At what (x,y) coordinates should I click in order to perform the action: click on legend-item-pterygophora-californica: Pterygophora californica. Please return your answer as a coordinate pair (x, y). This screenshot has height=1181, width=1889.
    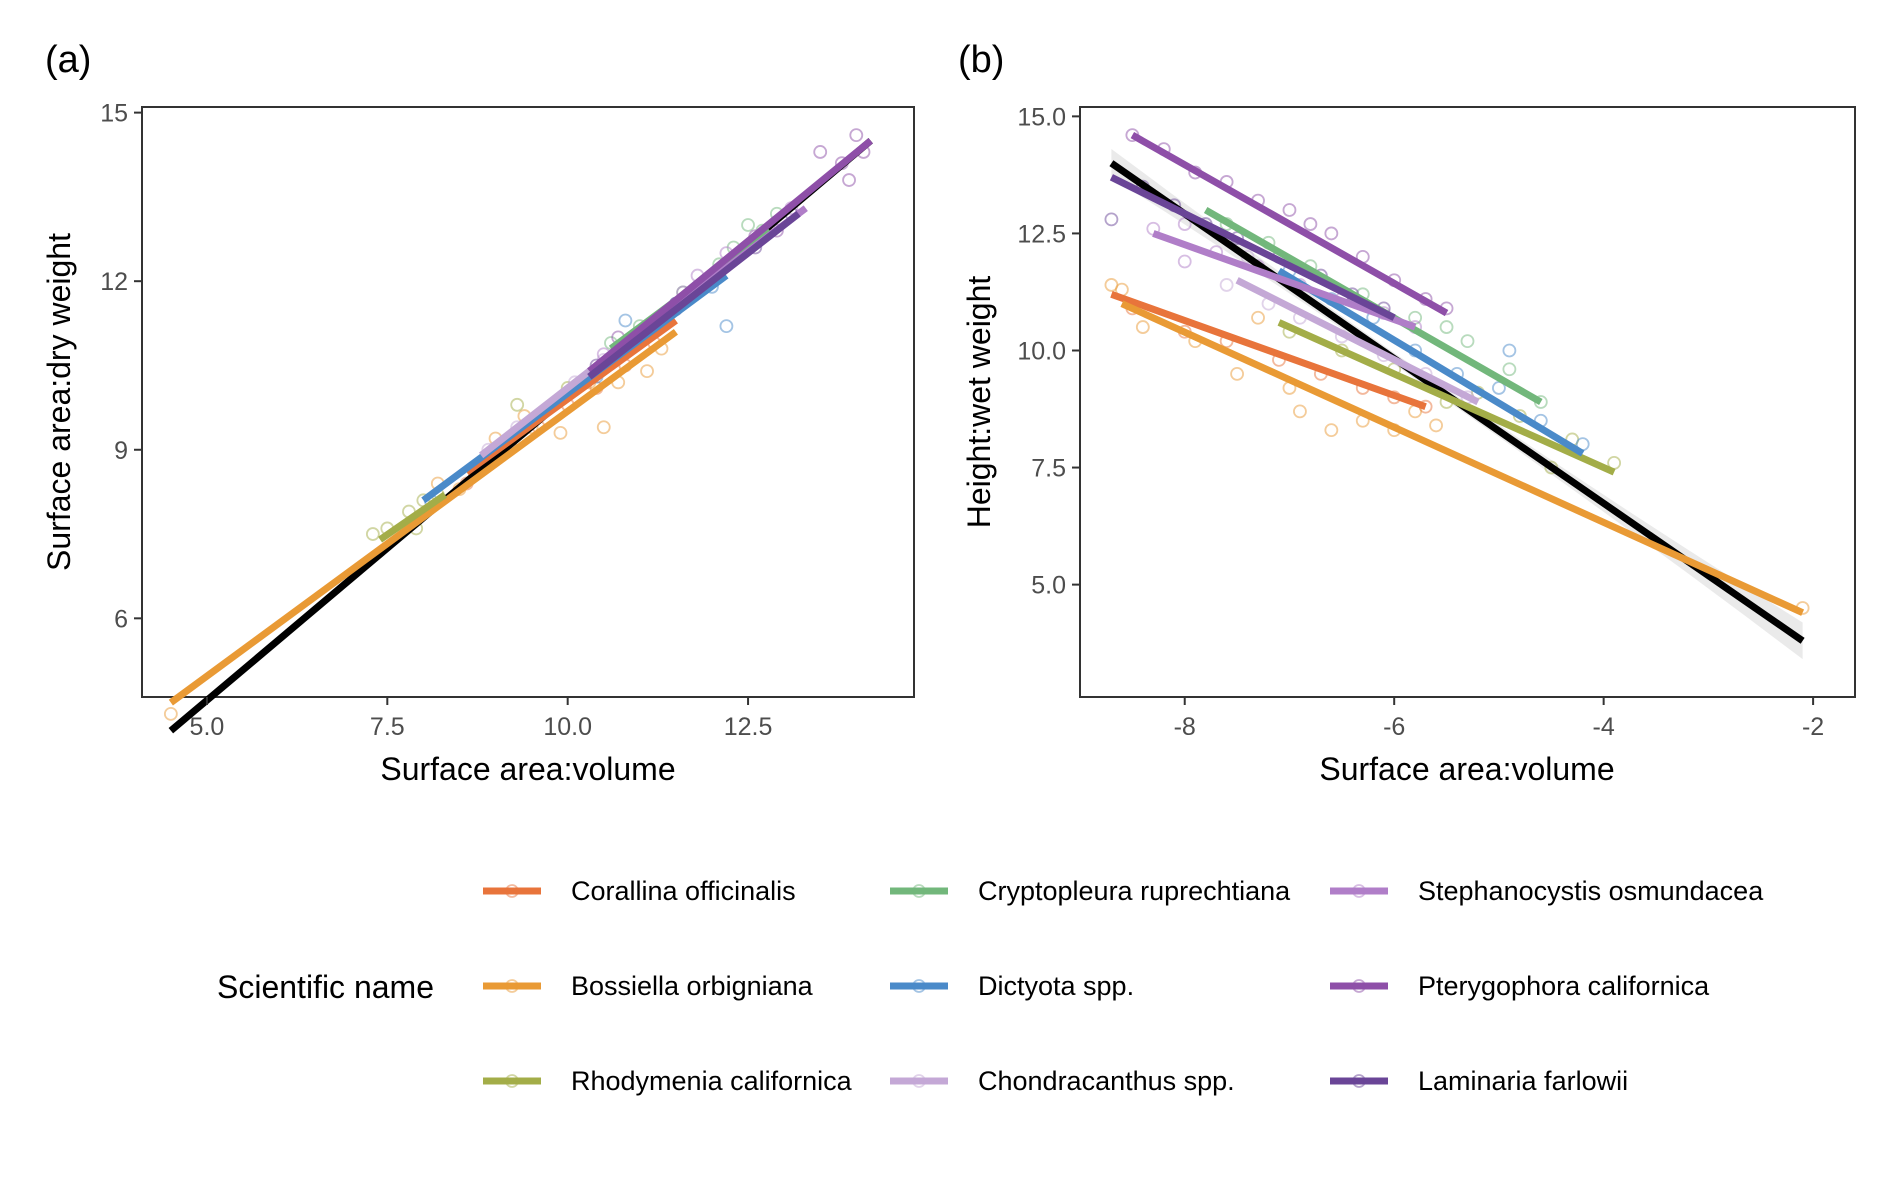
    Looking at the image, I should click on (1520, 986).